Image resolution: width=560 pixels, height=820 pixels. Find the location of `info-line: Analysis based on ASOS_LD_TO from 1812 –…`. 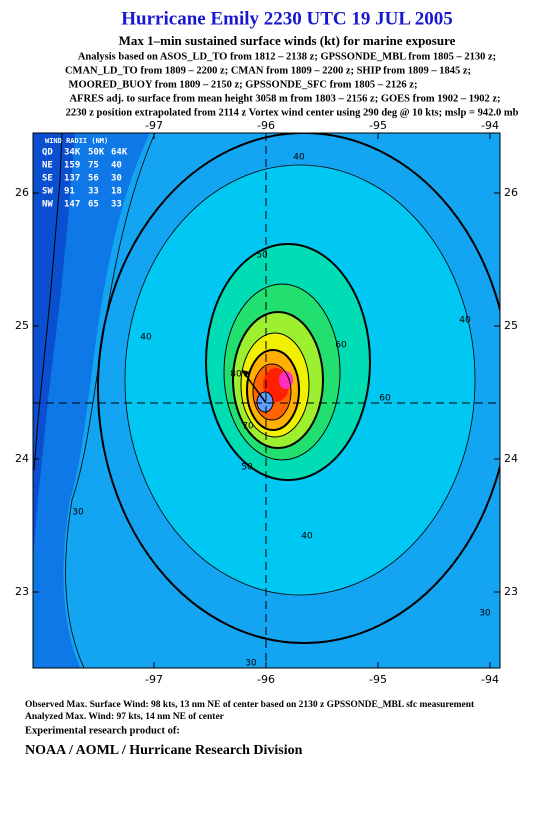

info-line: Analysis based on ASOS_LD_TO from 1812 –… is located at coordinates (287, 56).